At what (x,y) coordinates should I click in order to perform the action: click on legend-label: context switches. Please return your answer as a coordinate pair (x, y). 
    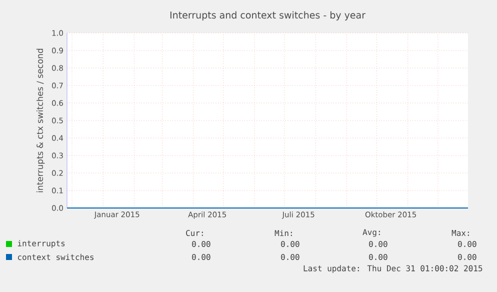
    Looking at the image, I should click on (56, 257).